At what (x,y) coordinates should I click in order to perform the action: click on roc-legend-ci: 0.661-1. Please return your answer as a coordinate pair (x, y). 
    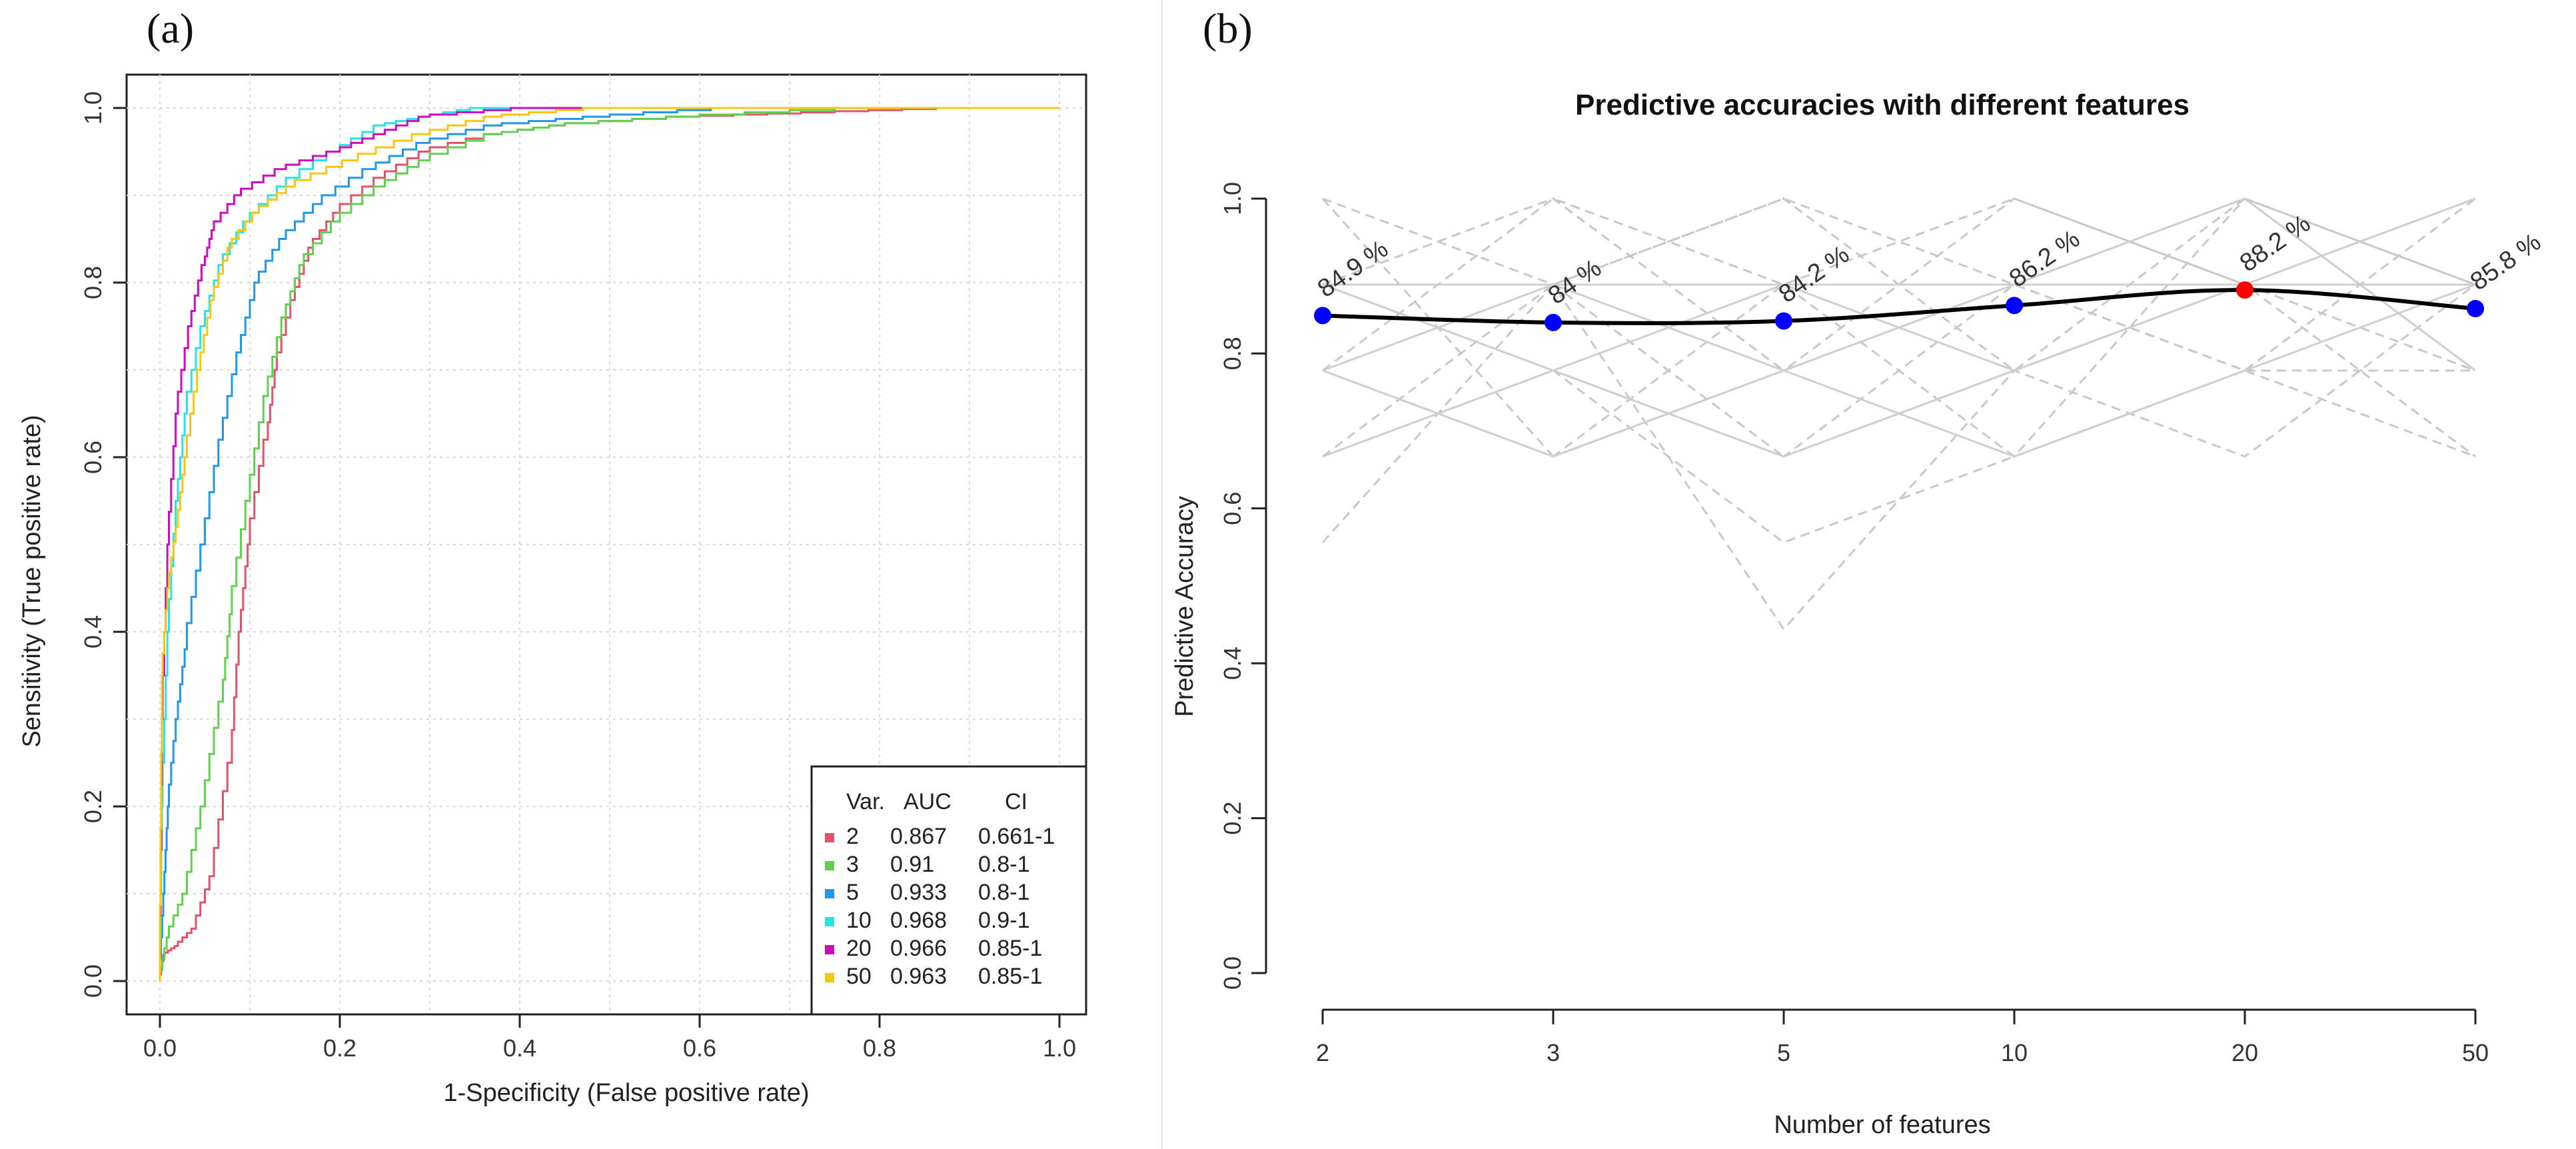
    Looking at the image, I should click on (1017, 836).